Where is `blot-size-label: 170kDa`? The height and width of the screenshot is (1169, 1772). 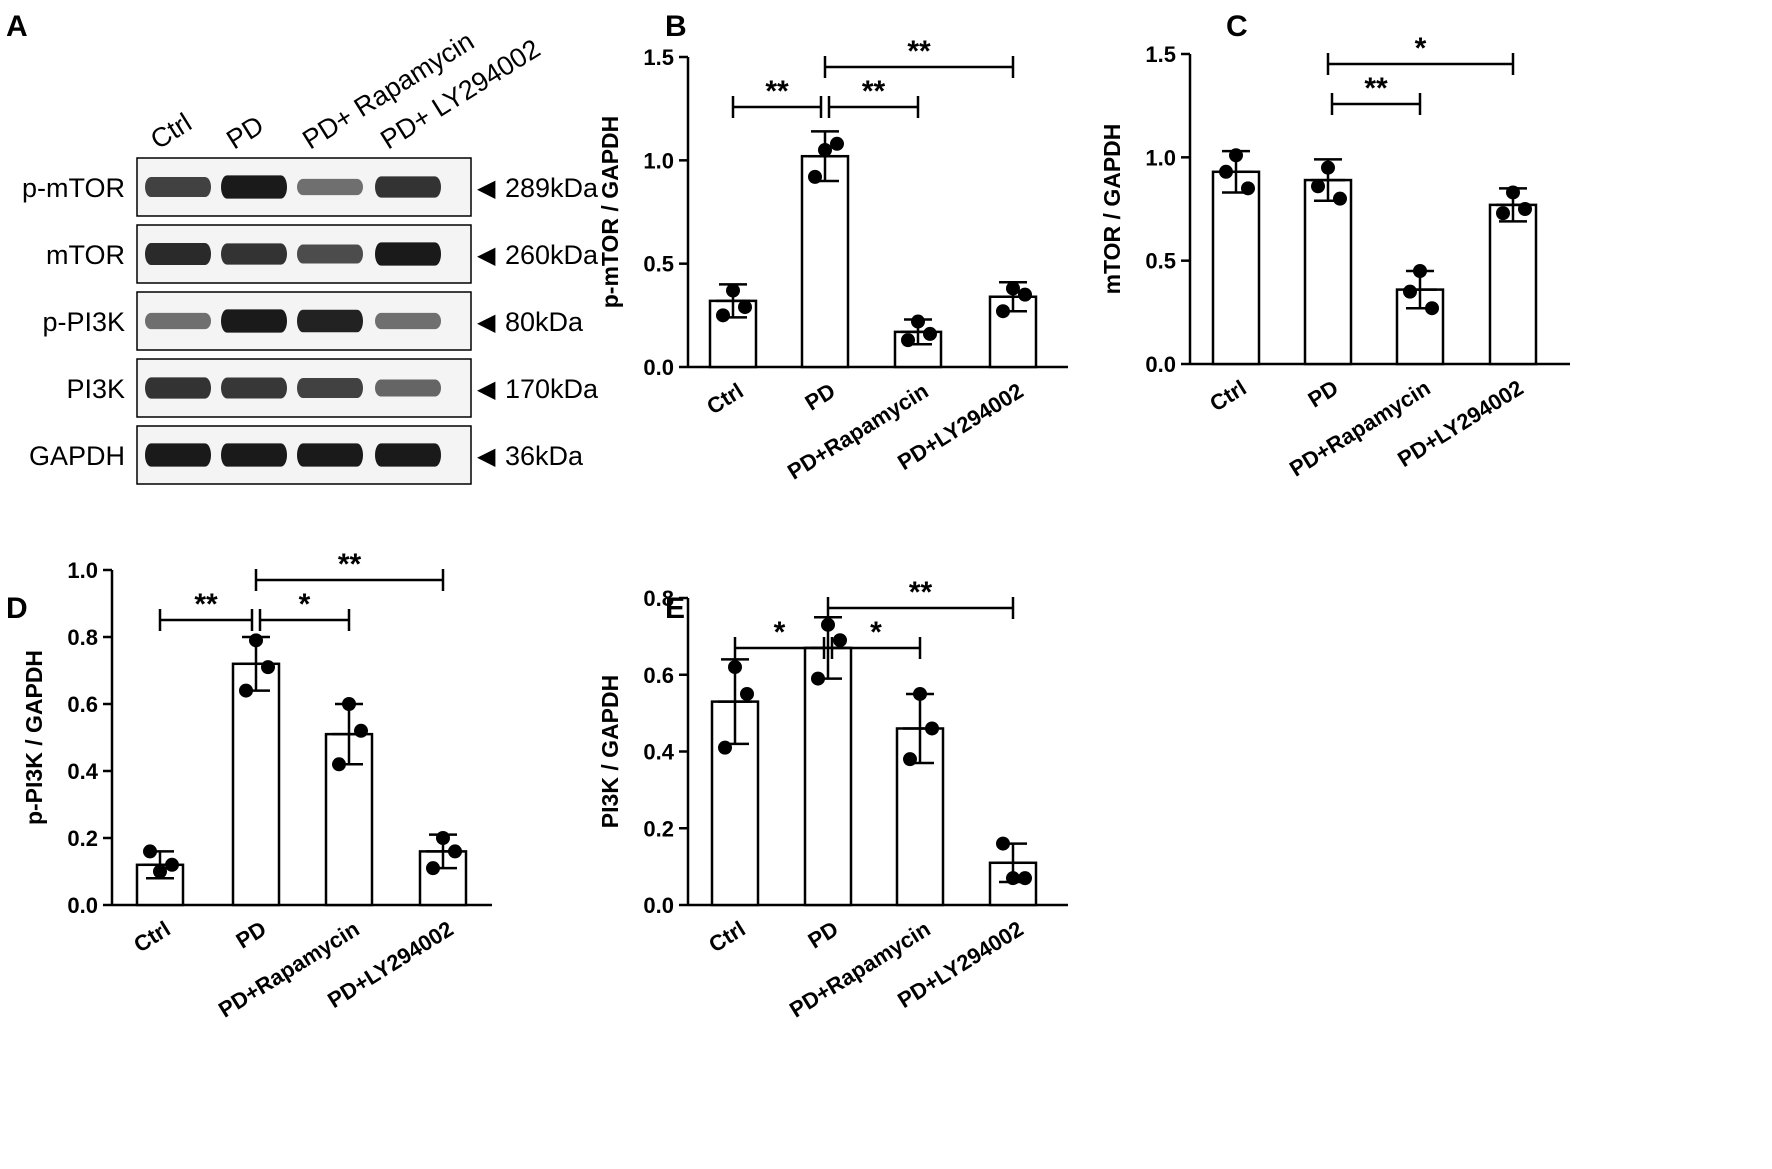
blot-size-label: 170kDa is located at coordinates (552, 389).